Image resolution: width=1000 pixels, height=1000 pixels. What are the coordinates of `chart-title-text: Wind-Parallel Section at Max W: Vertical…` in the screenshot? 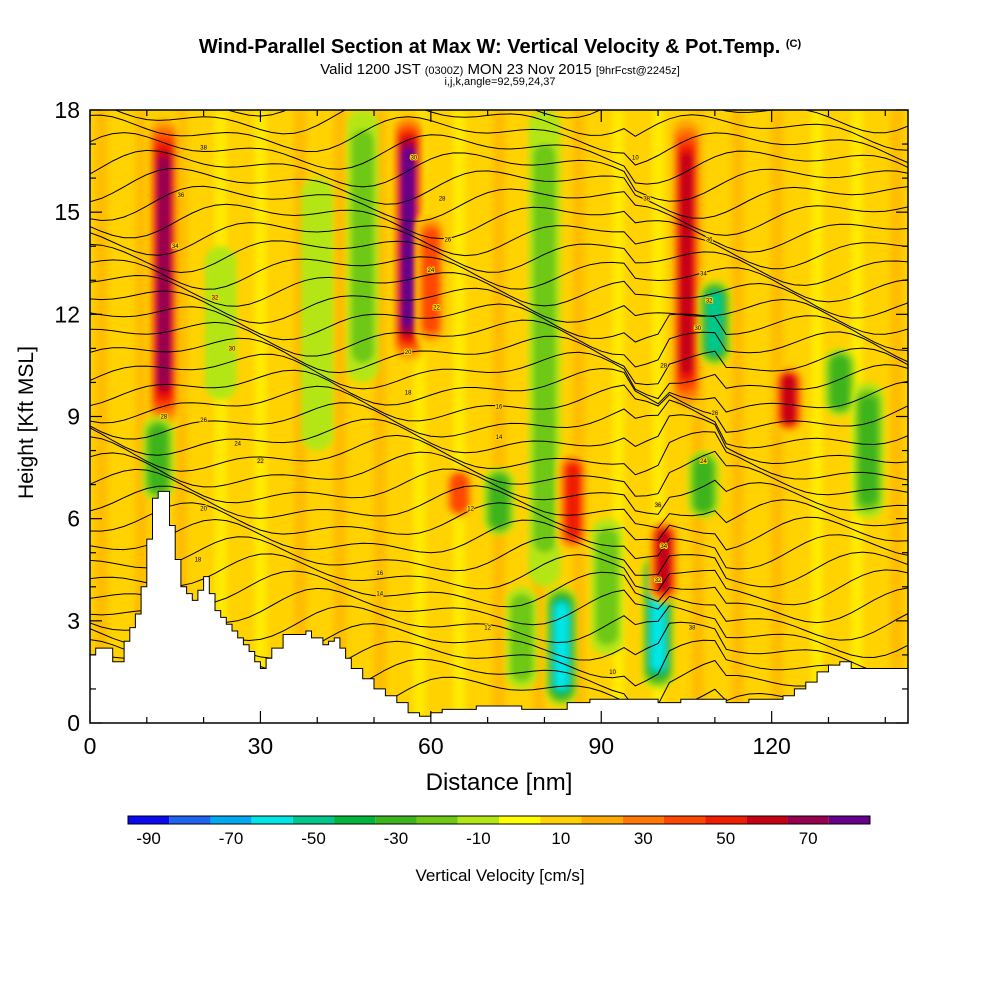 It's located at (489, 47).